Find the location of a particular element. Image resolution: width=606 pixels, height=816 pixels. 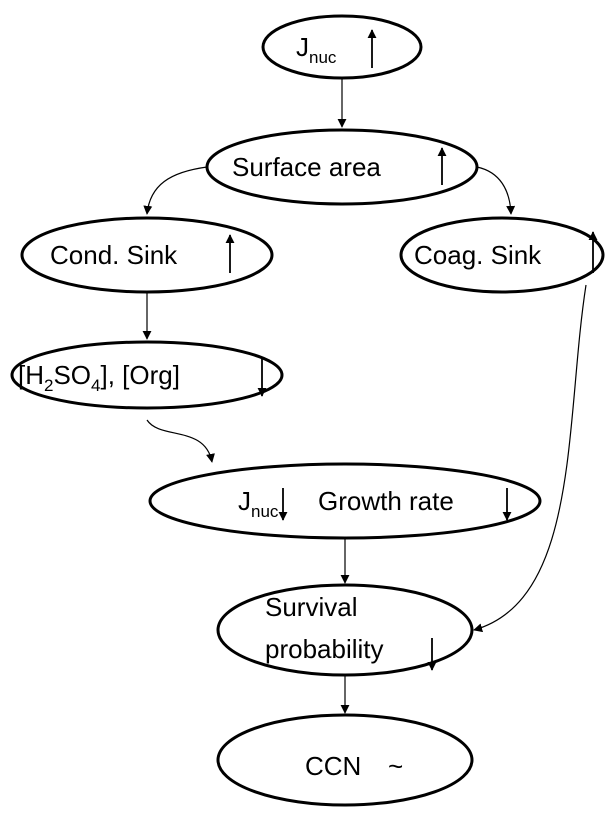

label-text: CCN is located at coordinates (333, 766).